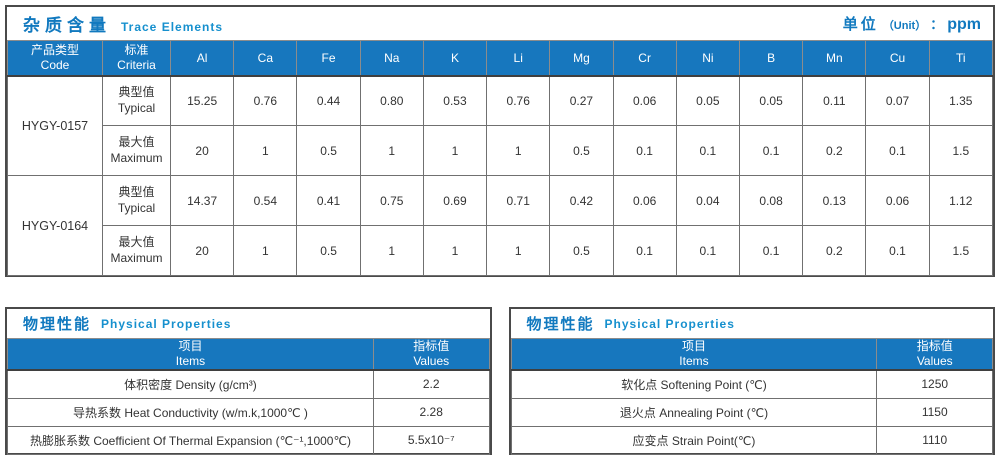 The width and height of the screenshot is (1000, 461). I want to click on product-code-cell: HYGY-0157, so click(55, 125).